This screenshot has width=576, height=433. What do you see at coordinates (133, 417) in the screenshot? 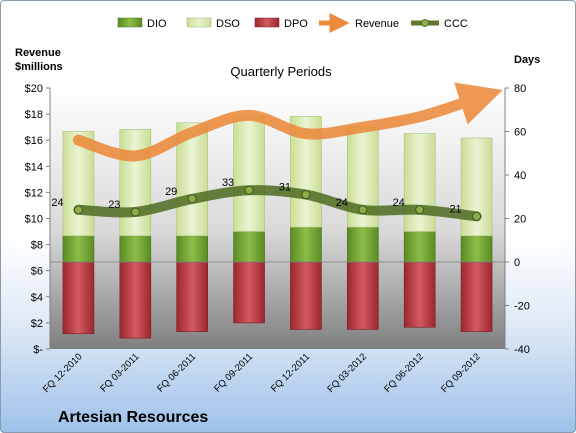
I see `company-name: Artesian Resources` at bounding box center [133, 417].